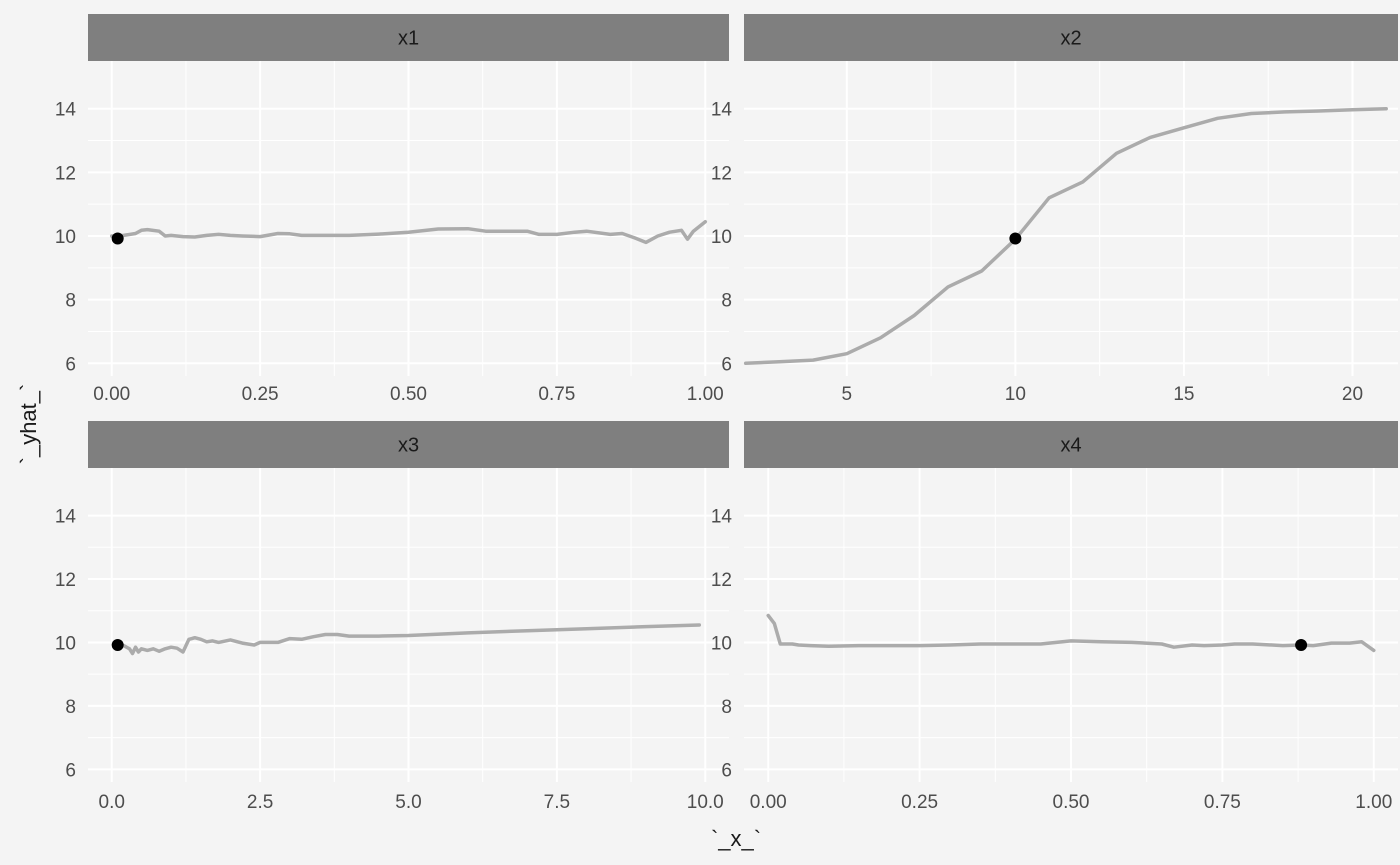 This screenshot has height=865, width=1400. I want to click on x-tick-label: 5, so click(847, 394).